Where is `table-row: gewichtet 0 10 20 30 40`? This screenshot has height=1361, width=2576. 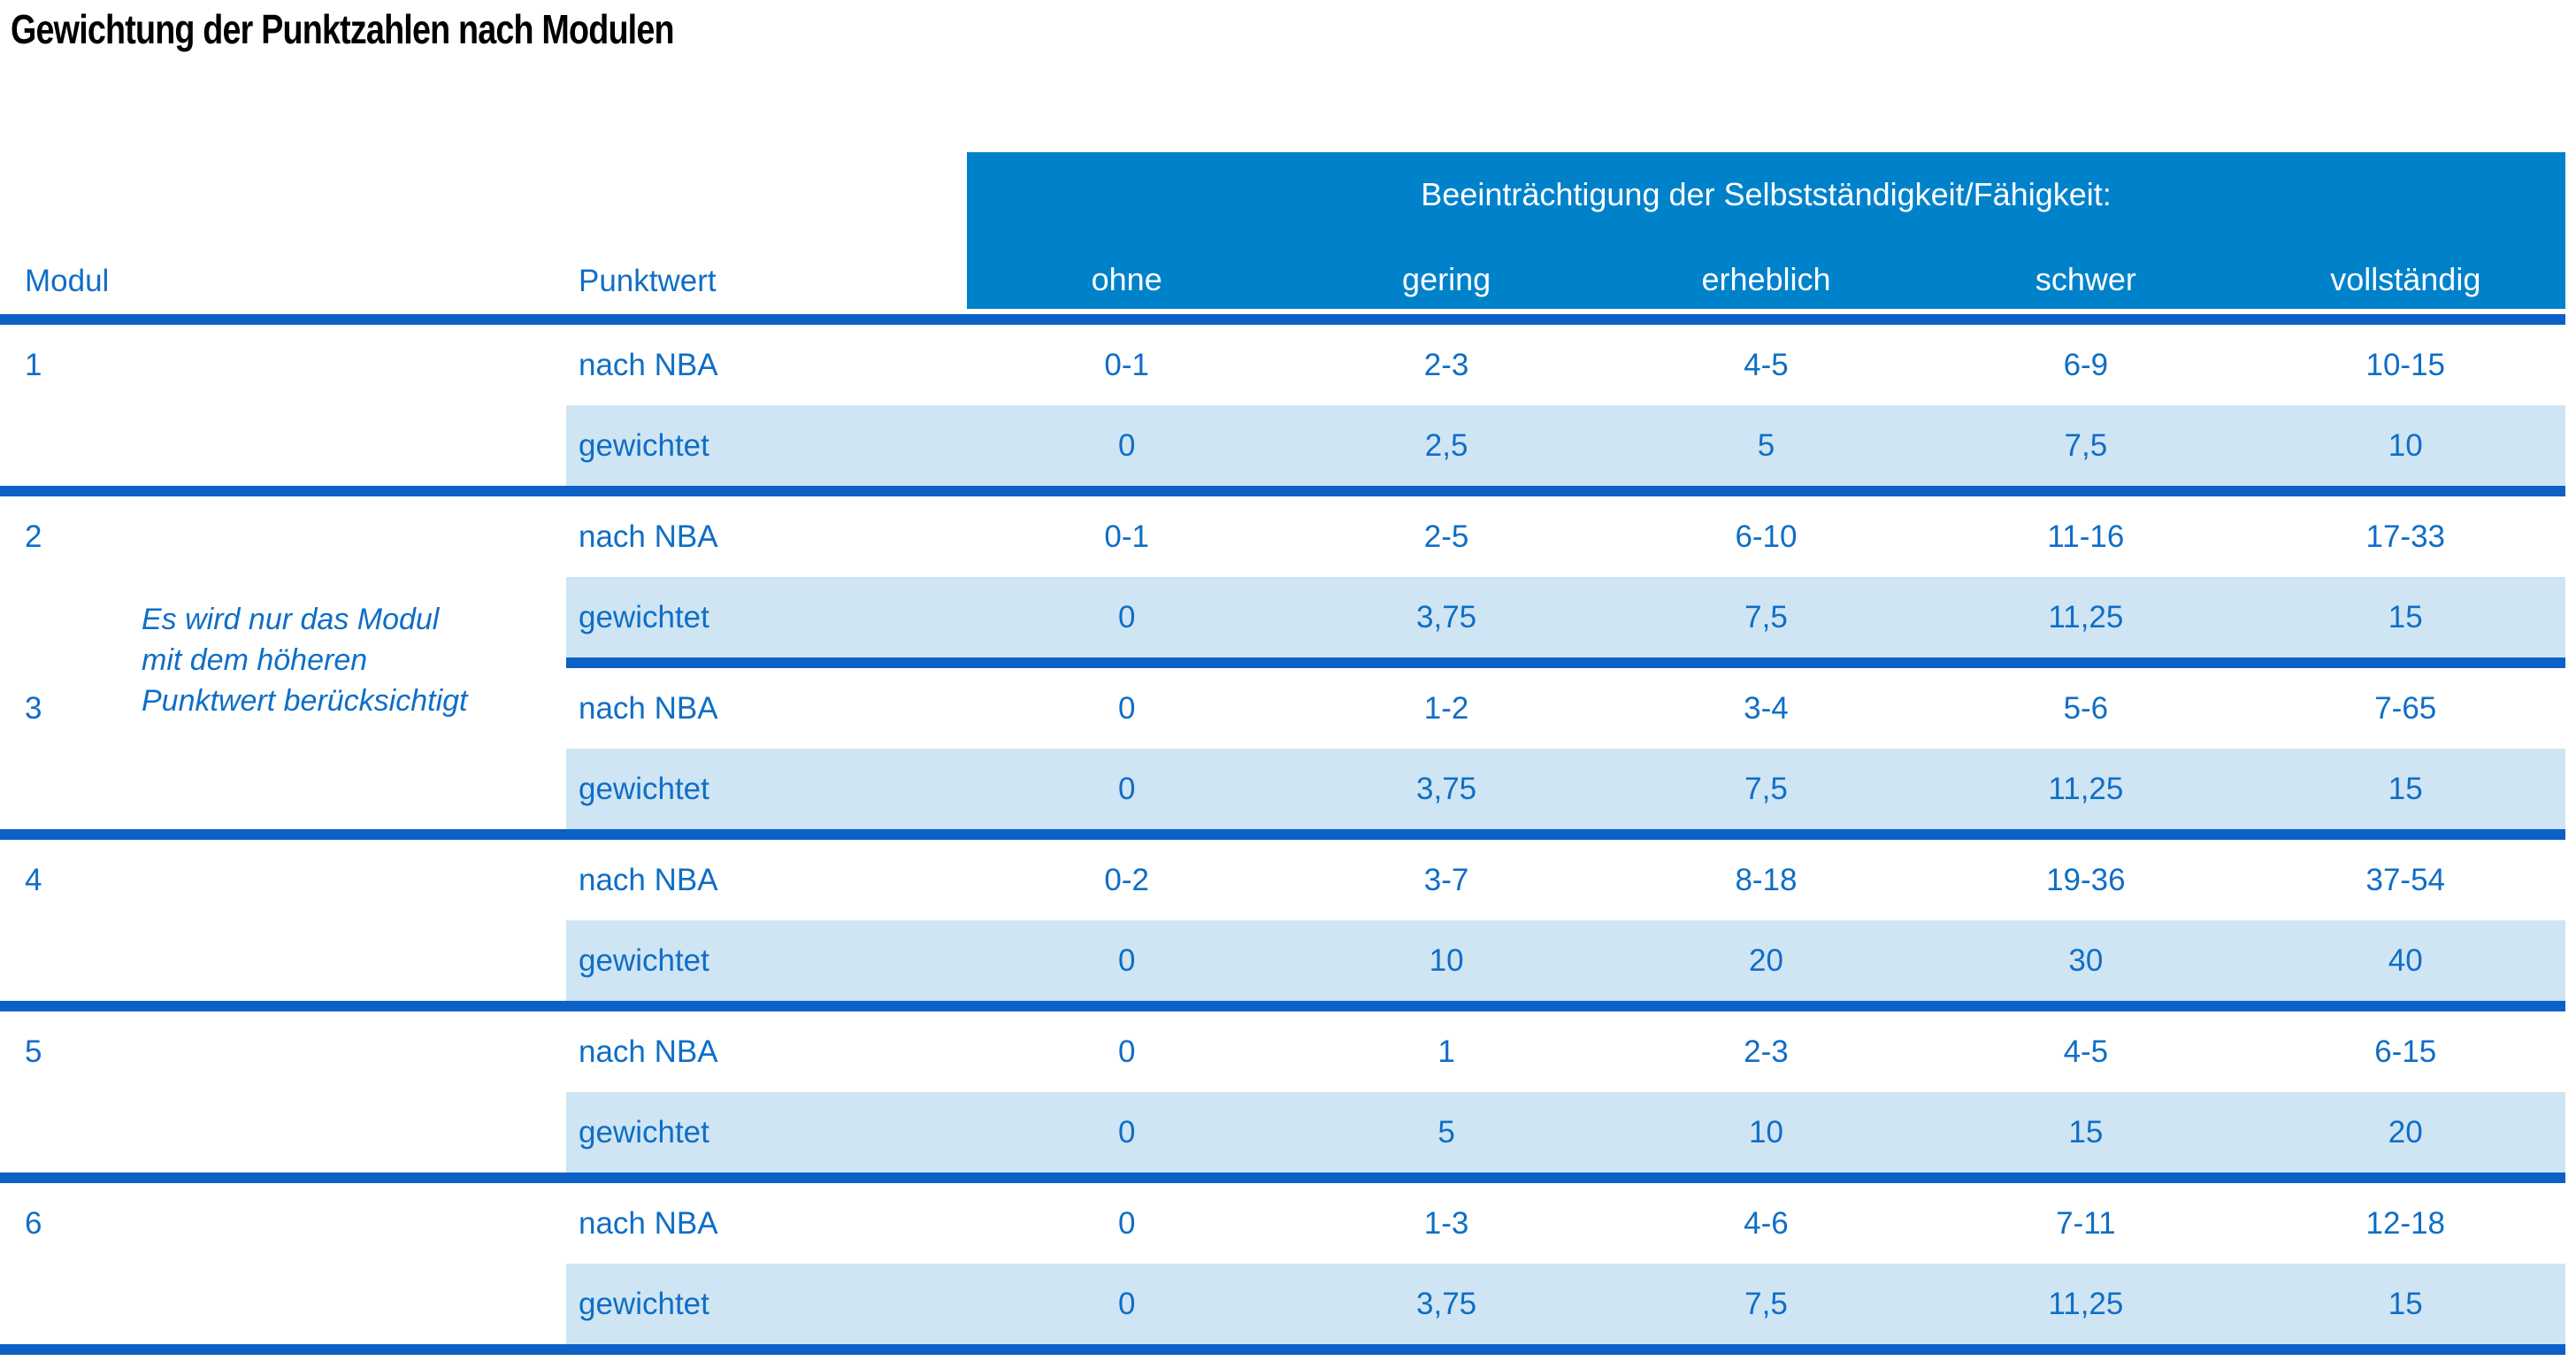
table-row: gewichtet 0 10 20 30 40 is located at coordinates (1282, 960).